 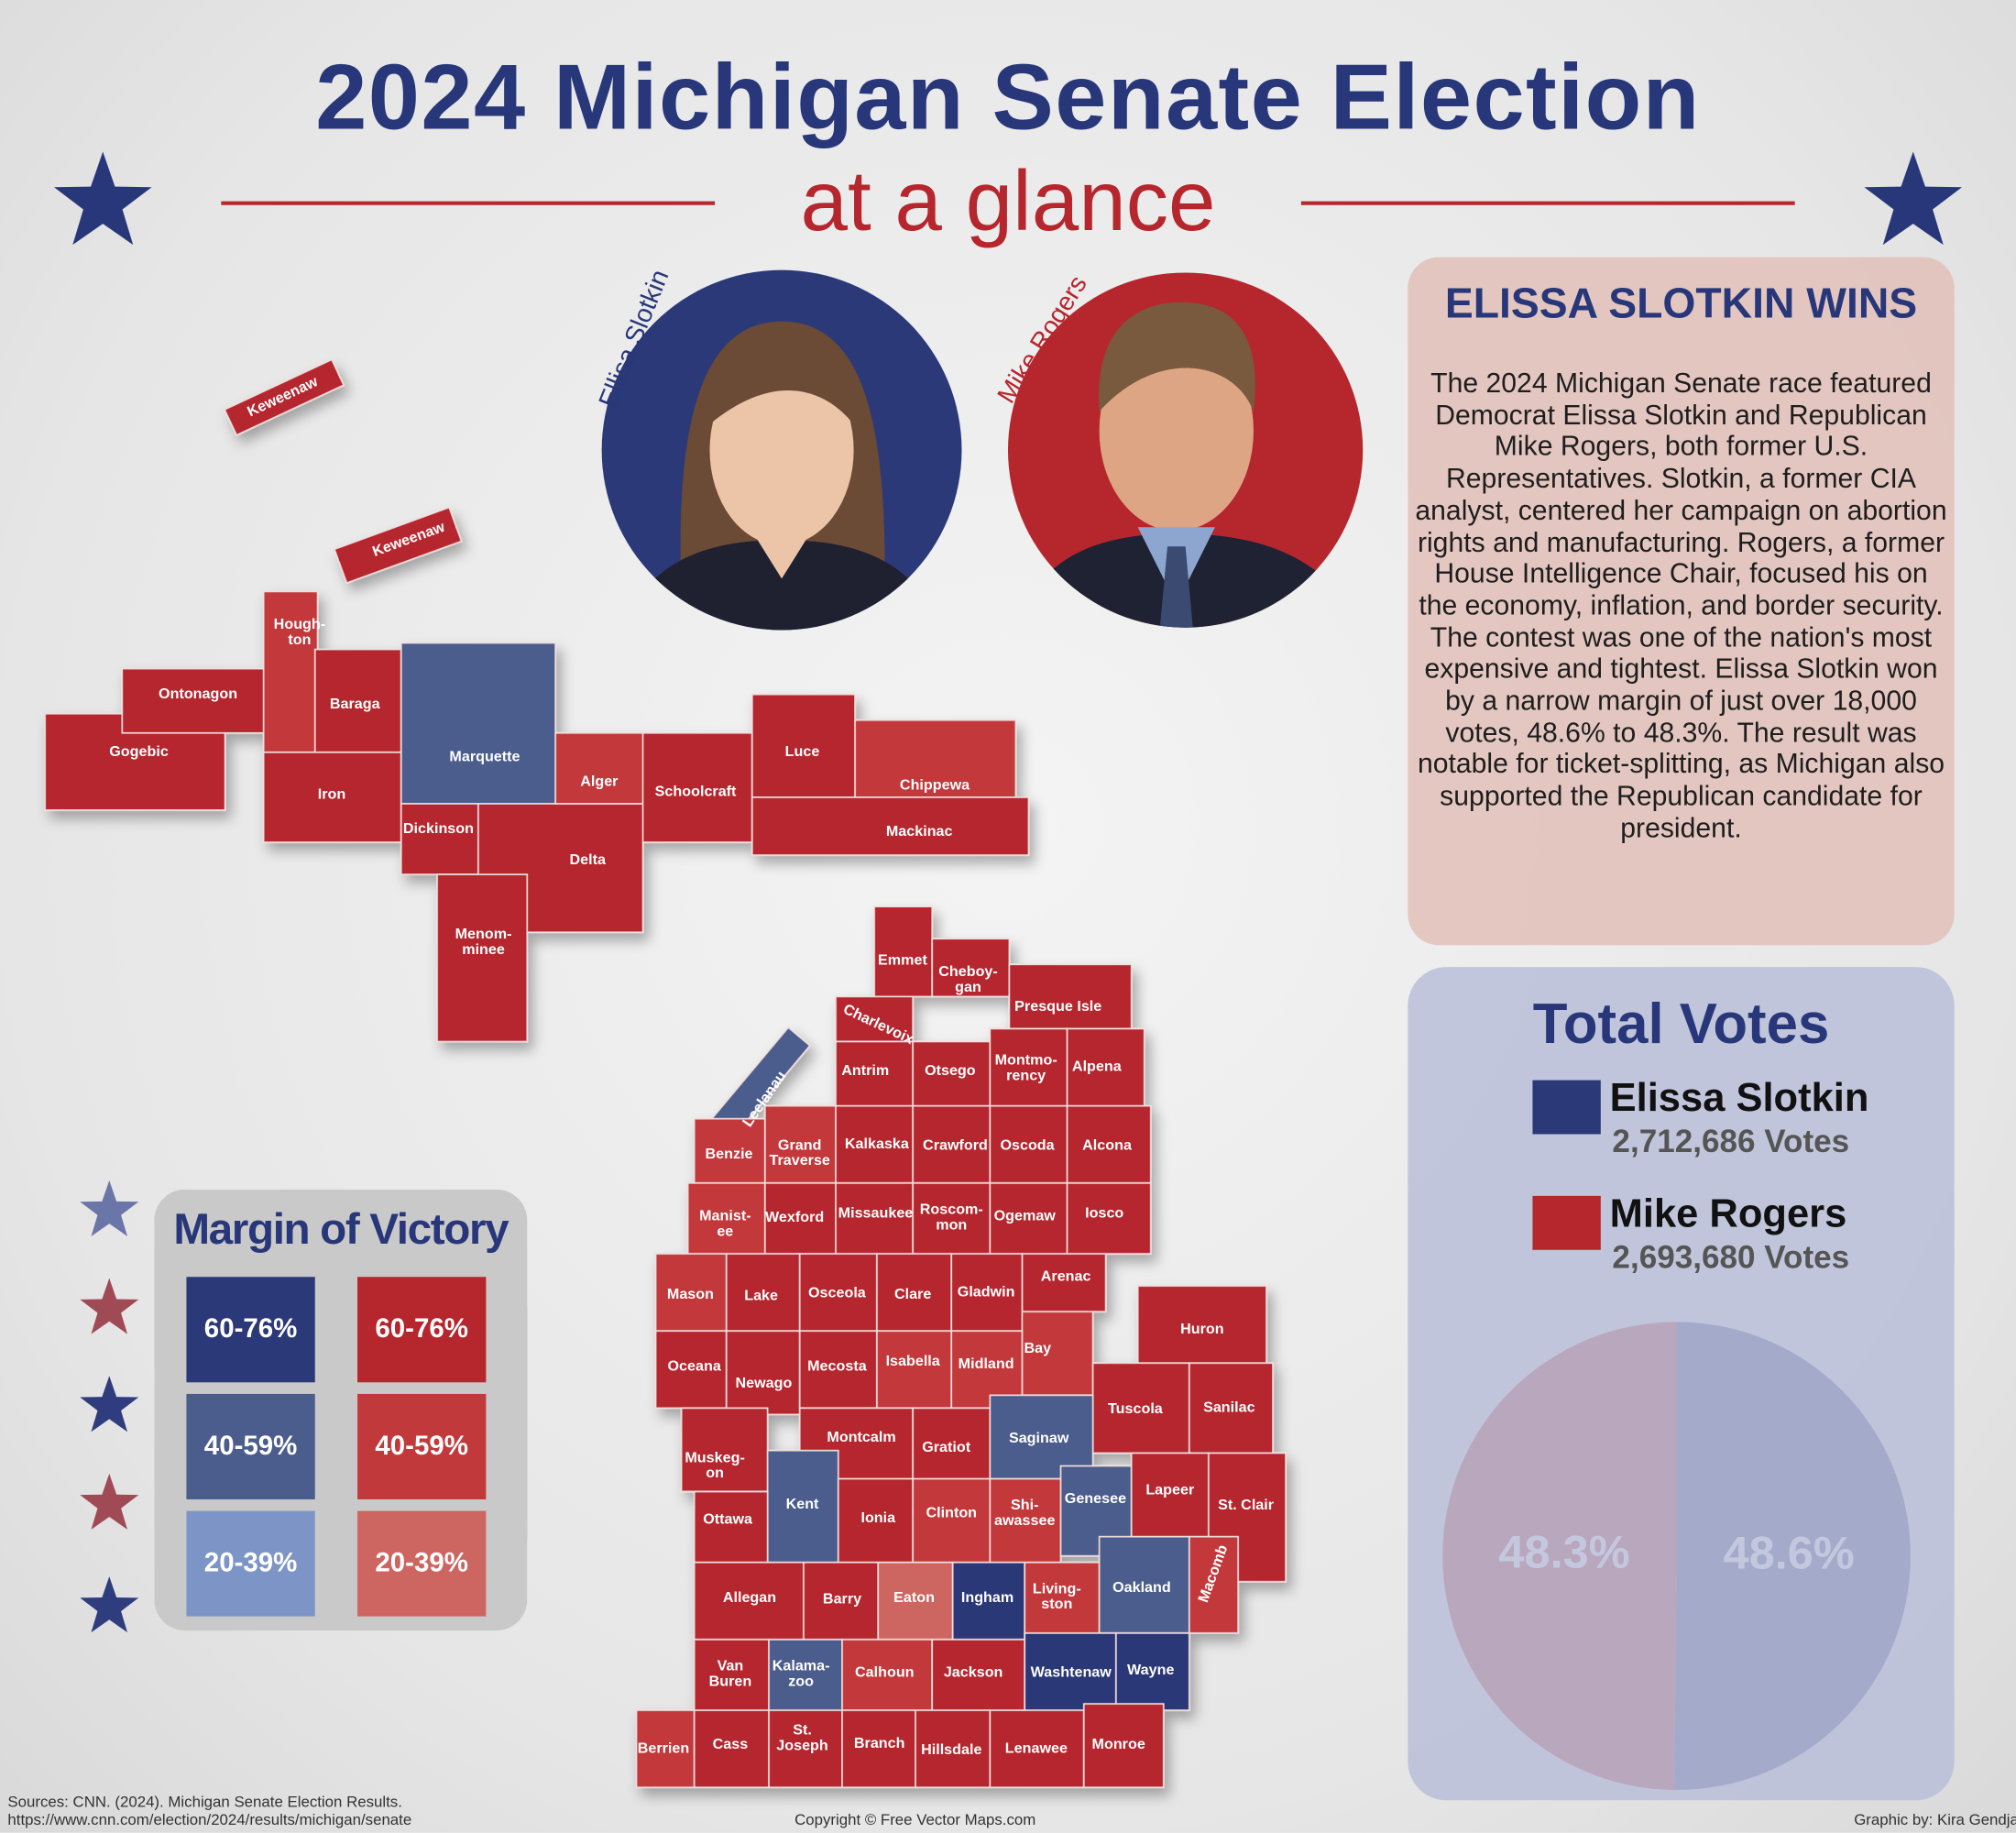 What do you see at coordinates (331, 794) in the screenshot?
I see `county-label: Iron` at bounding box center [331, 794].